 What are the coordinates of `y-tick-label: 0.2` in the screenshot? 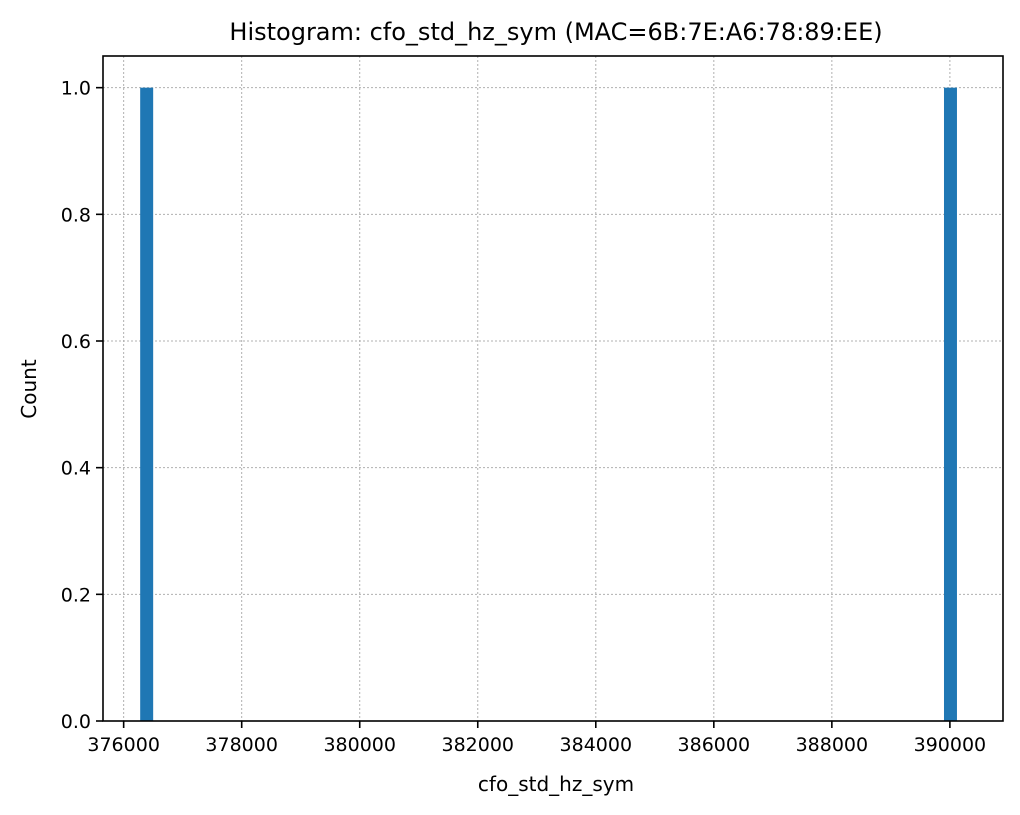 It's located at (76, 595).